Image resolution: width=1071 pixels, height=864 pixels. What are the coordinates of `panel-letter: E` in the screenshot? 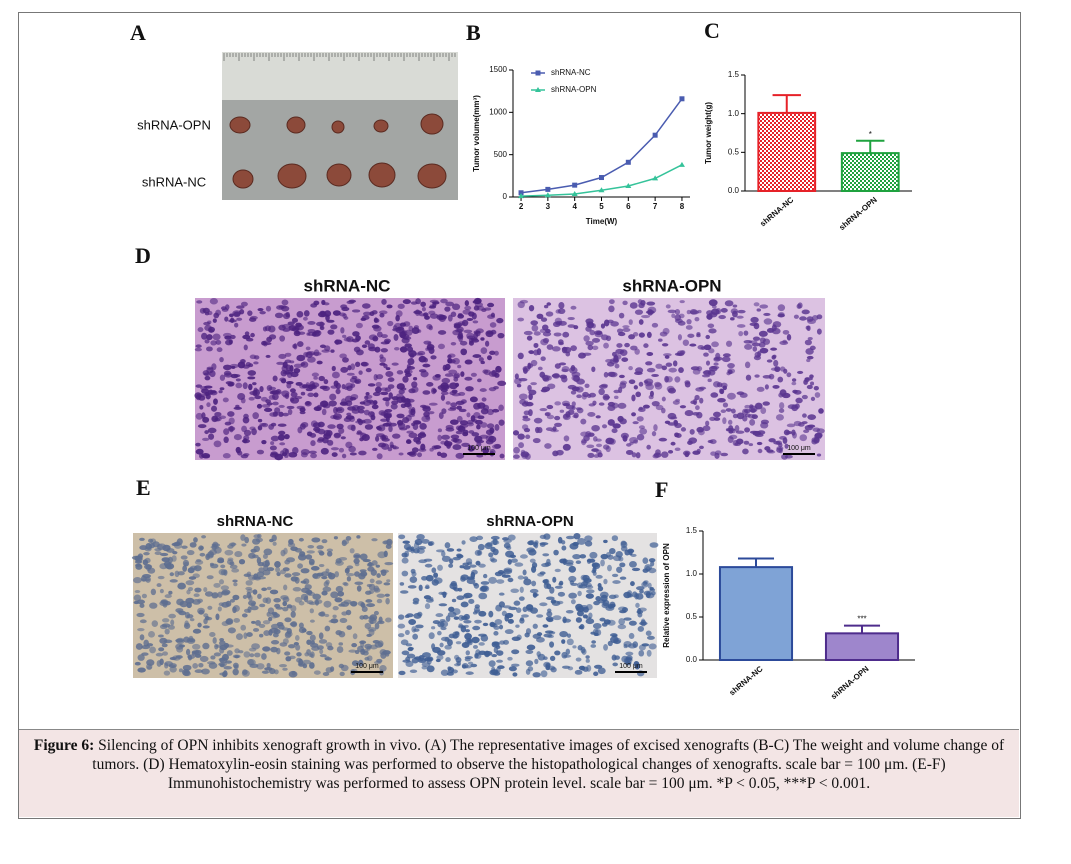 It's located at (143, 487).